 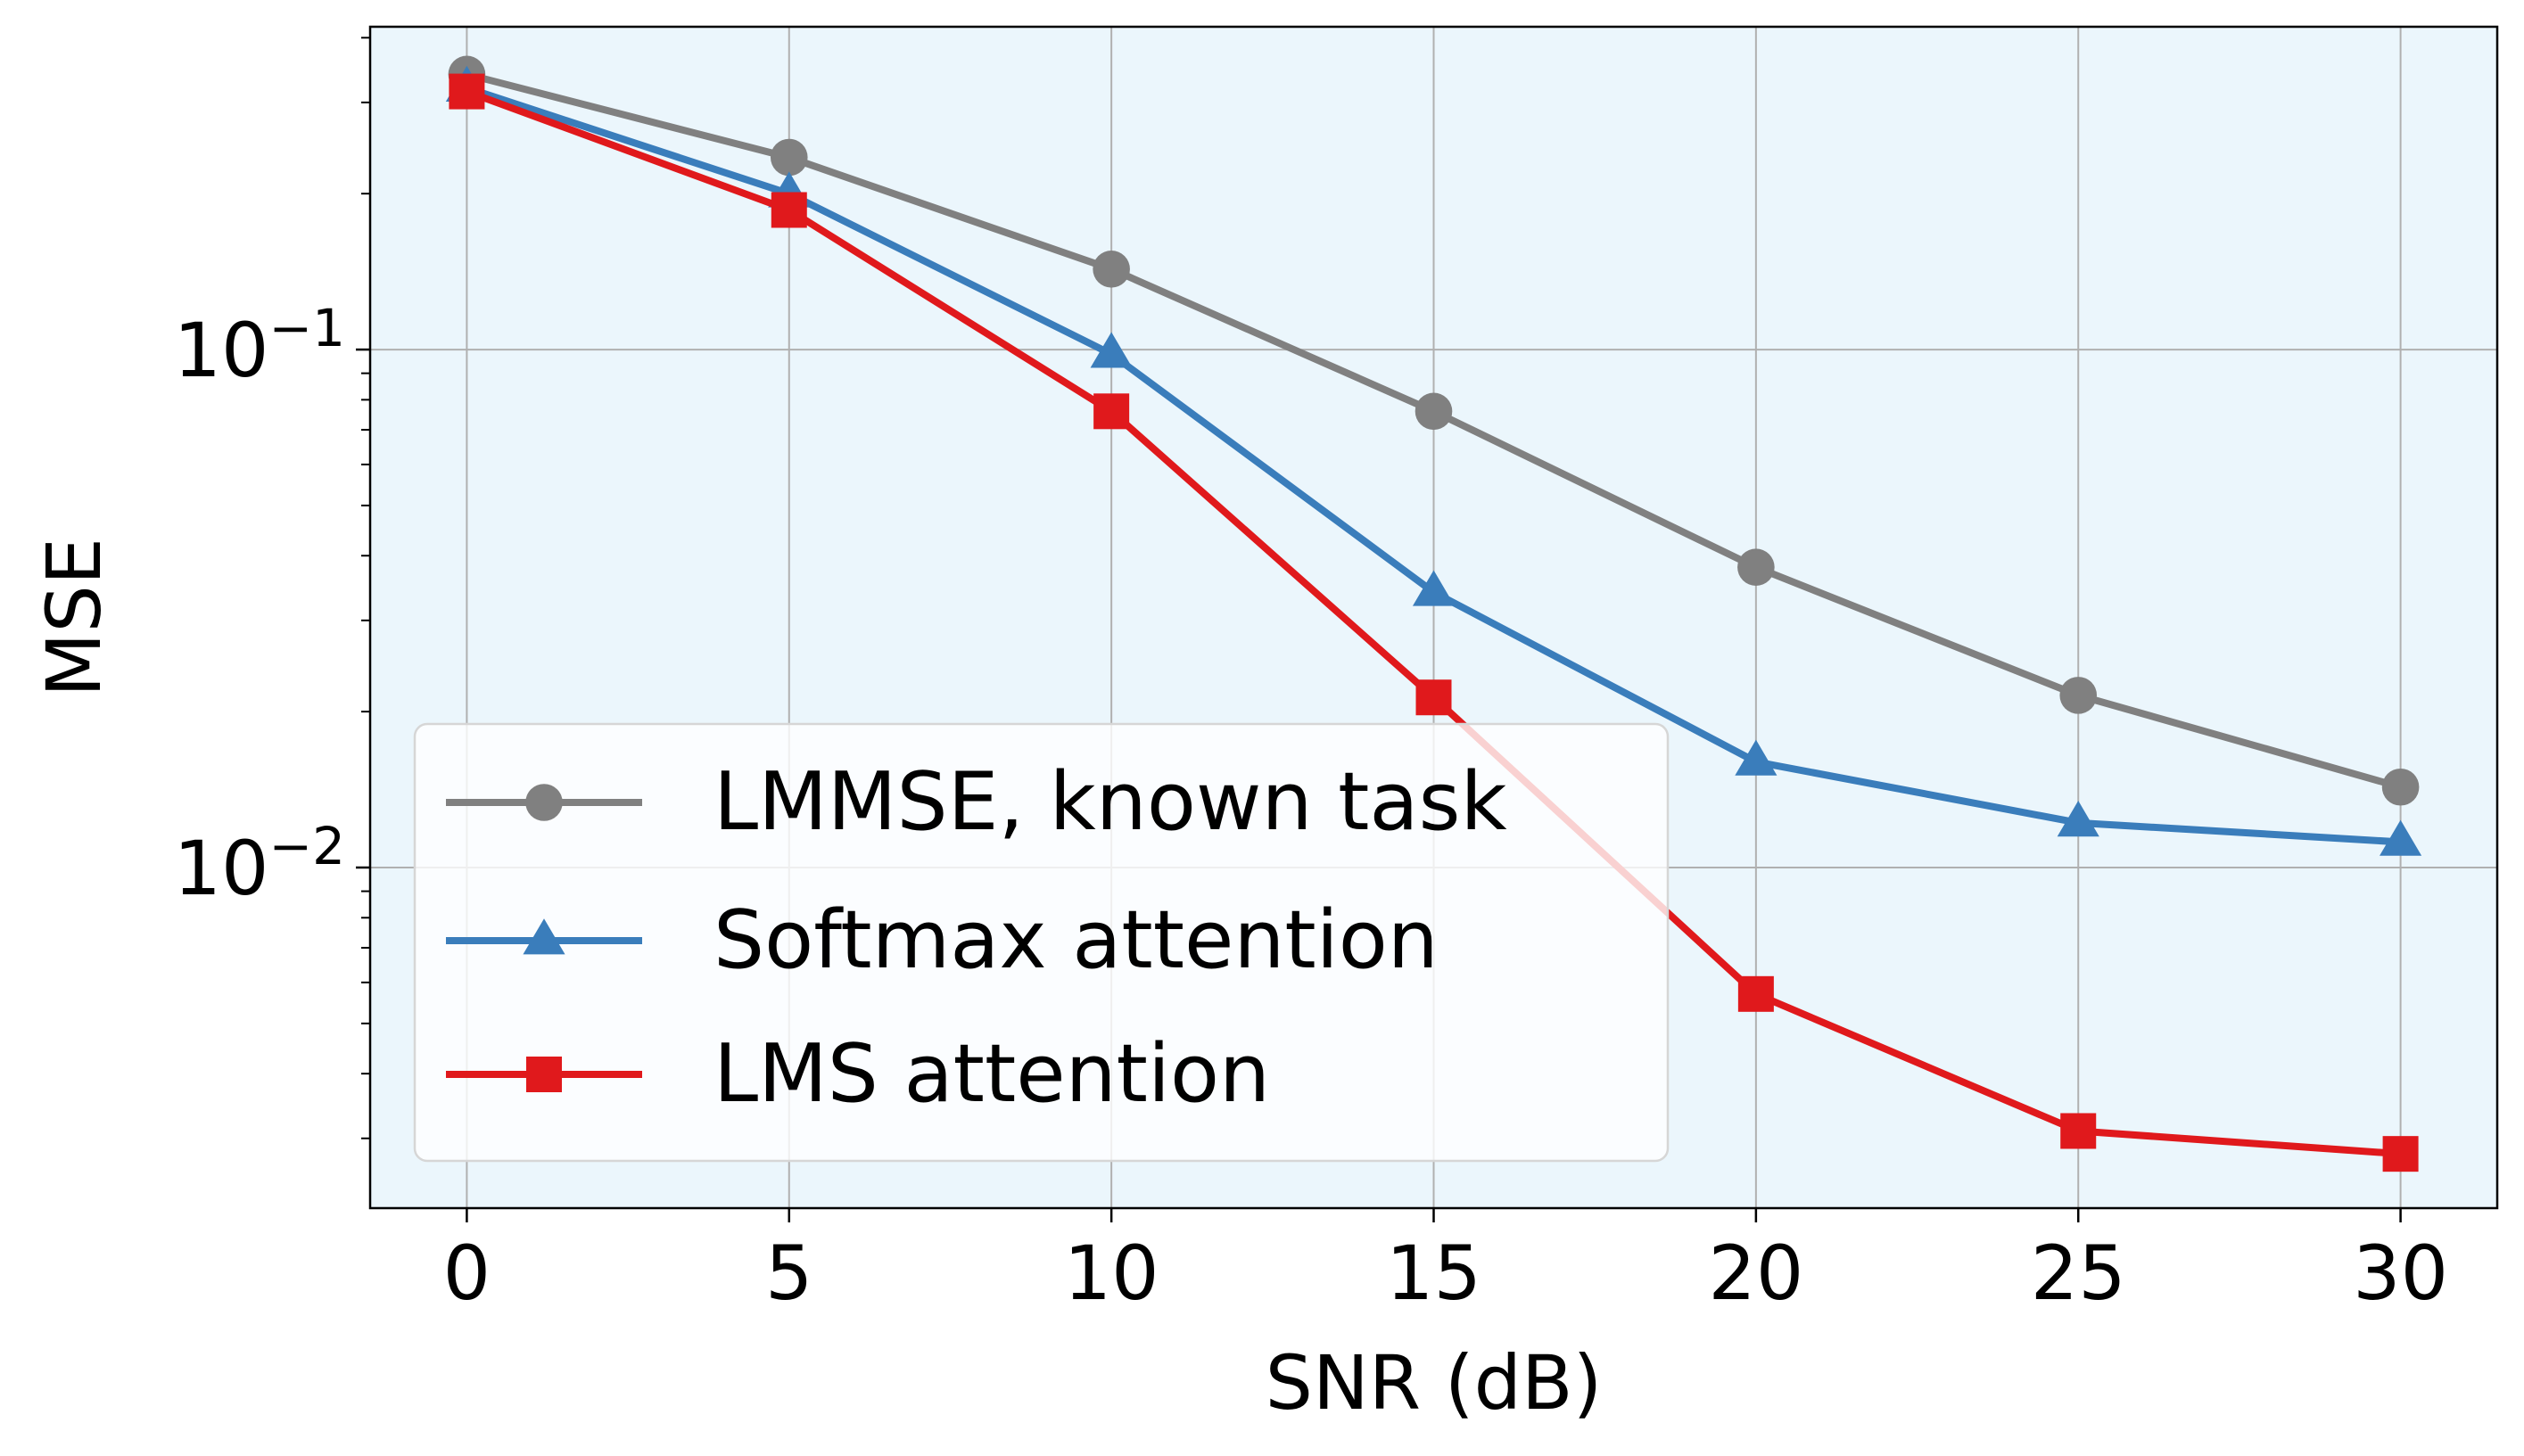 I want to click on x-tick-label: 30, so click(x=2401, y=1273).